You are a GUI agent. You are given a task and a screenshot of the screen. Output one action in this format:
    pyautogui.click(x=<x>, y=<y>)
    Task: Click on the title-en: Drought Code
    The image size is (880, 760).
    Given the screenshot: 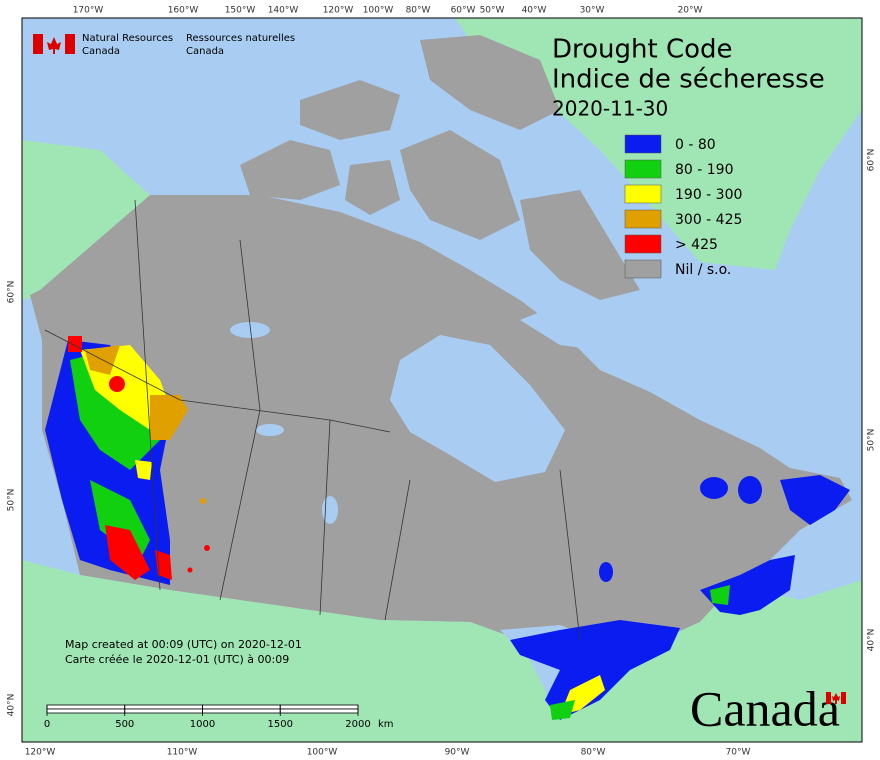 What is the action you would take?
    pyautogui.click(x=642, y=50)
    